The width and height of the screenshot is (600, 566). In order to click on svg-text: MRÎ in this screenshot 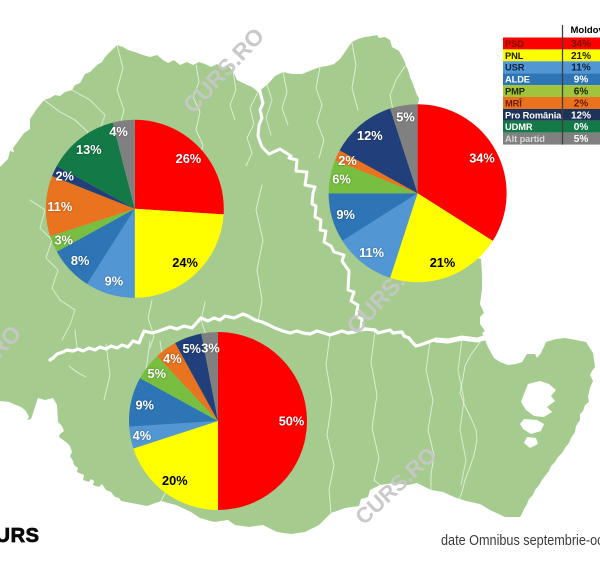, I will do `click(513, 102)`.